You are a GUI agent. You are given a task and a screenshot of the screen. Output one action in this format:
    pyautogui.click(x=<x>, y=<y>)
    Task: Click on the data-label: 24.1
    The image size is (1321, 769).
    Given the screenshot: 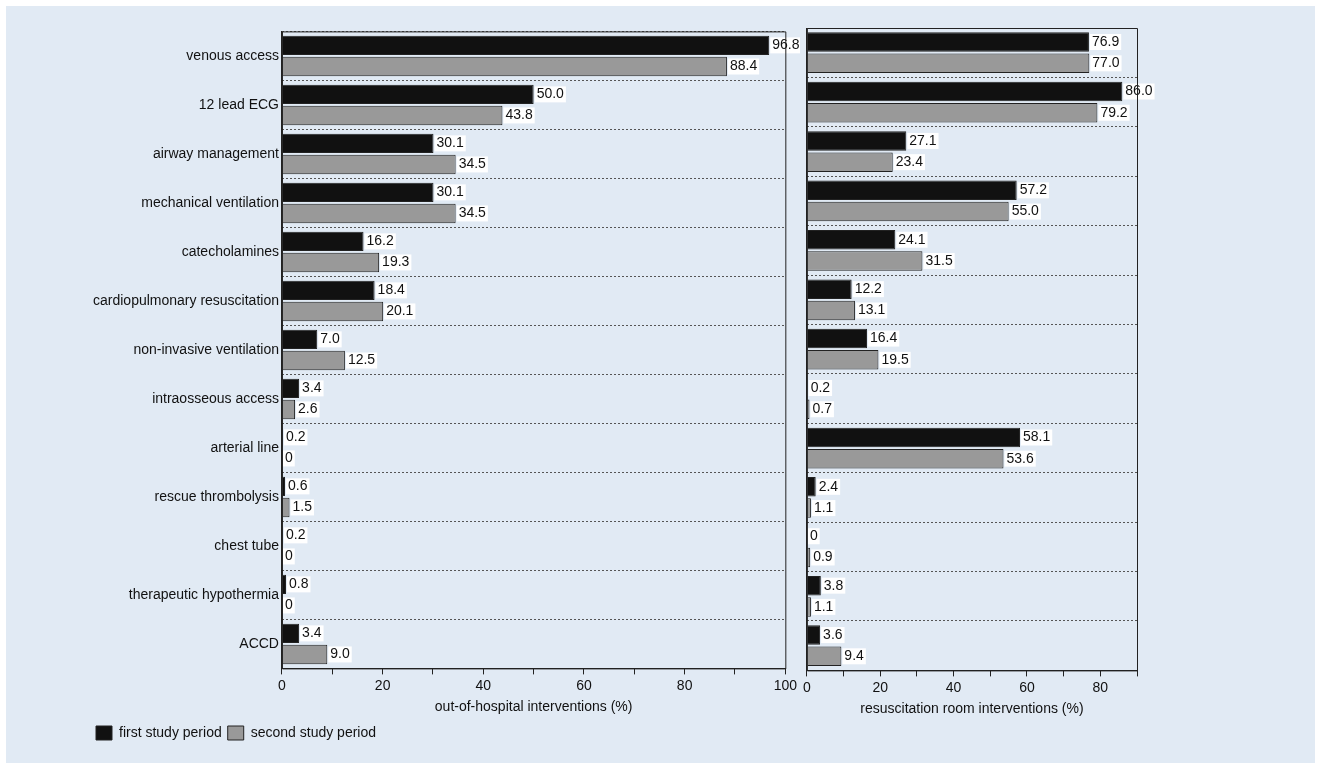 What is the action you would take?
    pyautogui.click(x=912, y=238)
    